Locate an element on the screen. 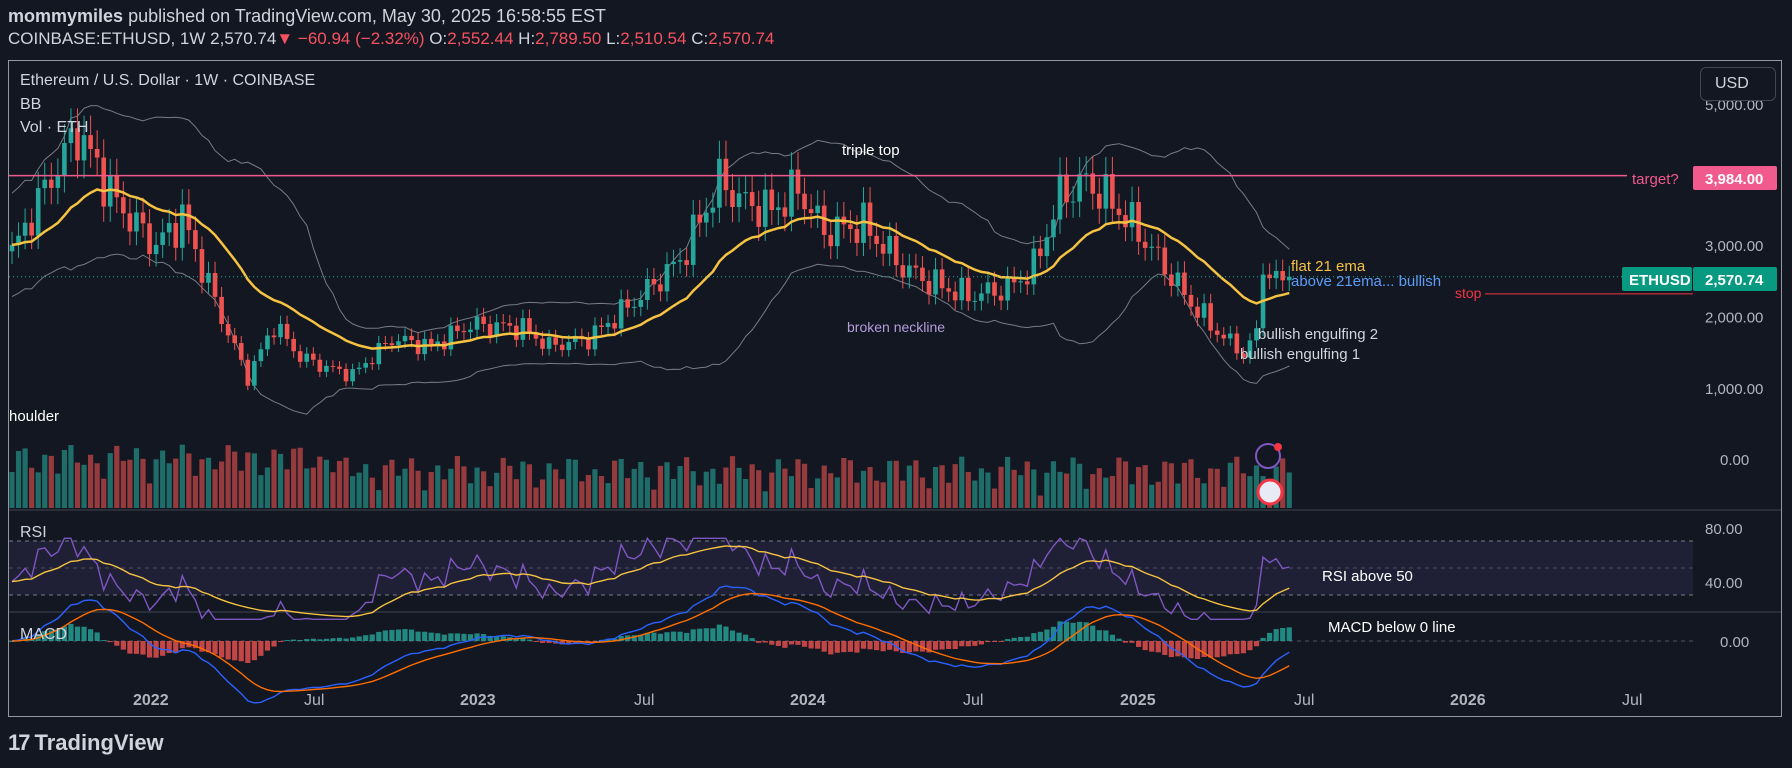  x-tick: Jul is located at coordinates (1304, 700).